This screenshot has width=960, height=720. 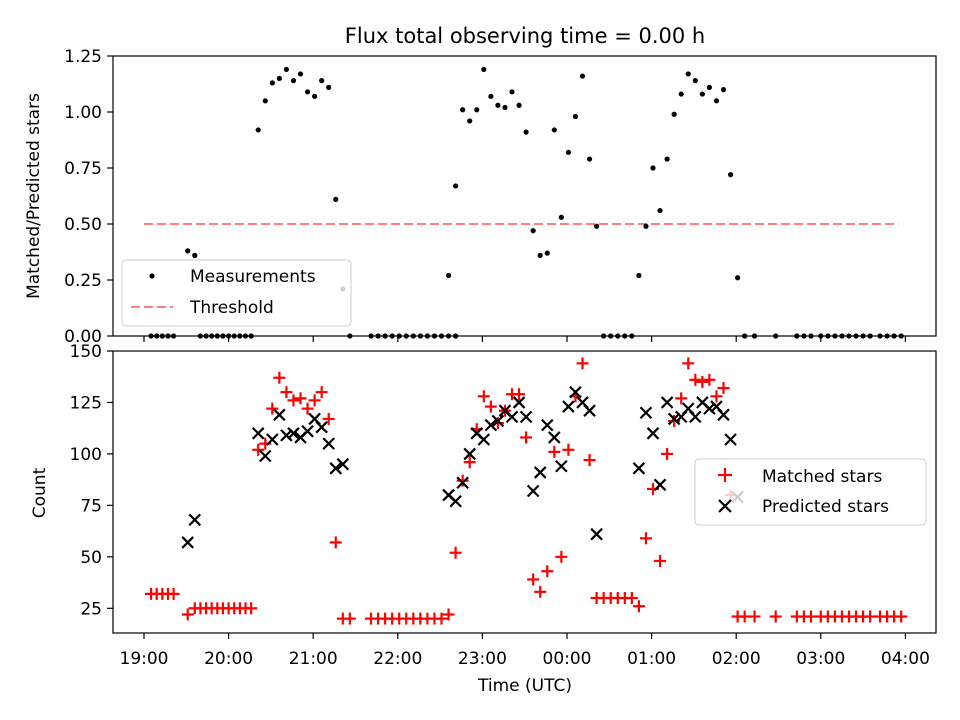 What do you see at coordinates (236, 293) in the screenshot?
I see `top-legend-box` at bounding box center [236, 293].